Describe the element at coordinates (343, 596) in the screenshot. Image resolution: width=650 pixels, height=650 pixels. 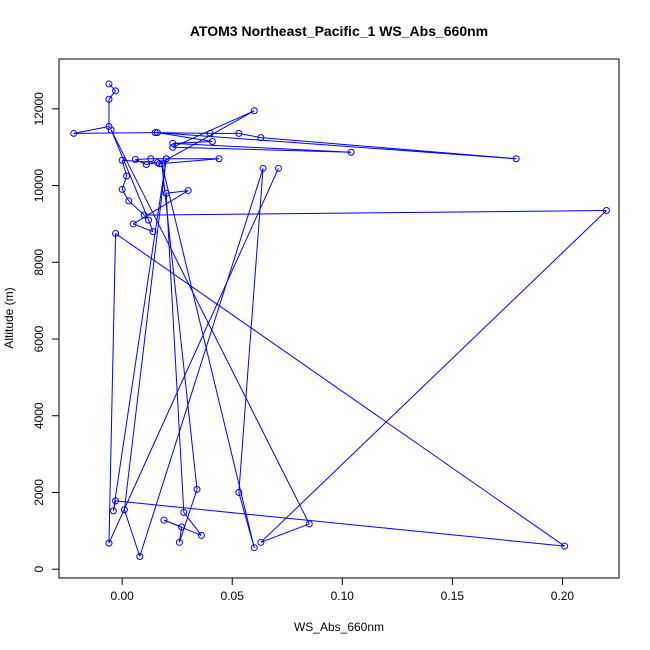
I see `x-tick-label: 0.10` at that location.